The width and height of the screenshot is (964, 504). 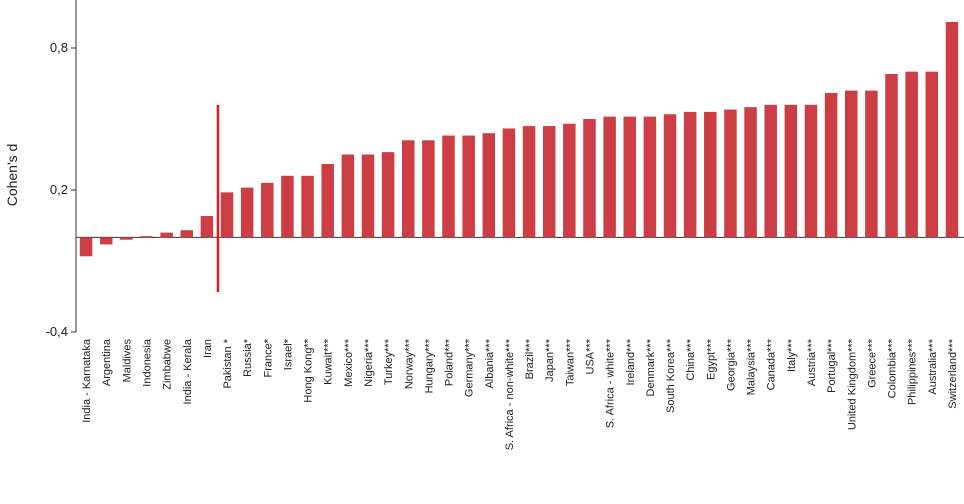 What do you see at coordinates (59, 189) in the screenshot?
I see `y-tick-label: 0,2` at bounding box center [59, 189].